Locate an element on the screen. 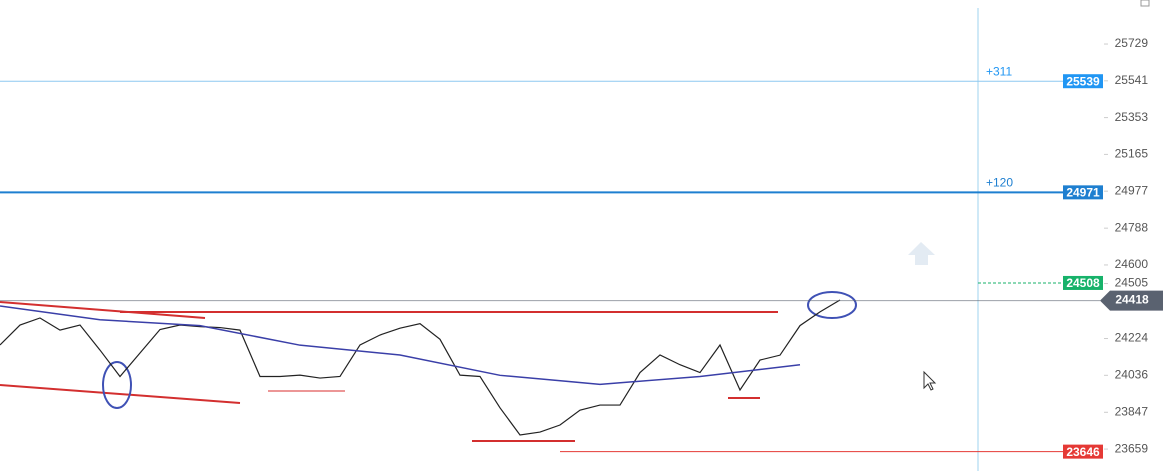 The image size is (1163, 471). price-tag-label: 24971 is located at coordinates (1083, 193).